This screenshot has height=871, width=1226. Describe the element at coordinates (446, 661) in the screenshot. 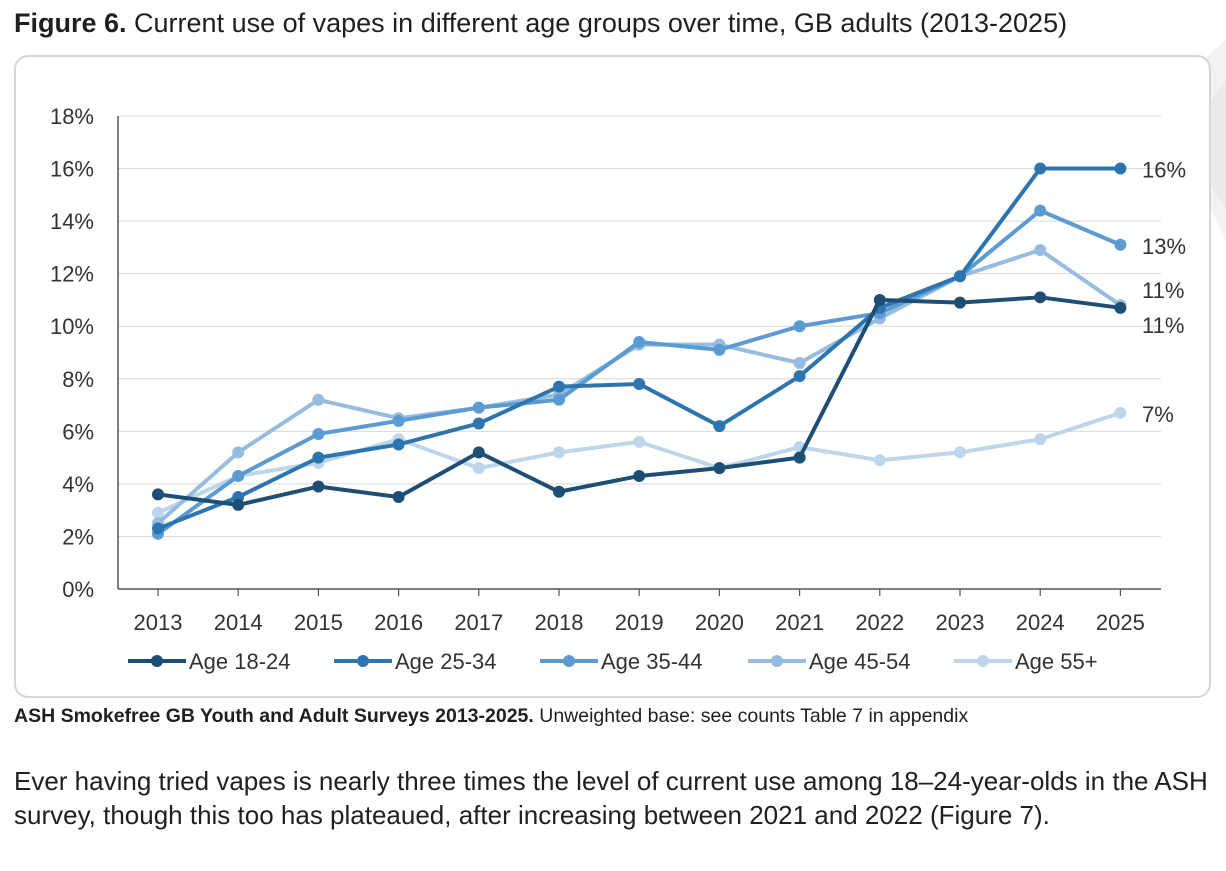

I see `legend-label: Age 25-34` at that location.